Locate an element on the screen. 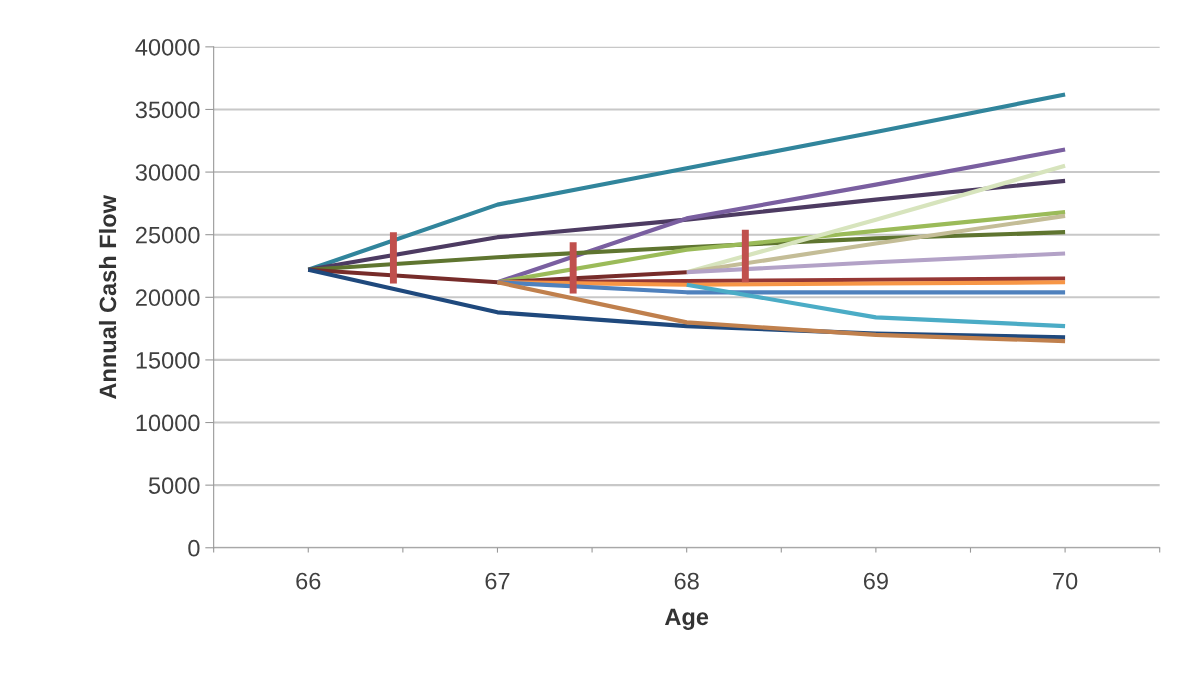 The height and width of the screenshot is (689, 1187). y-tick-label: 15000 is located at coordinates (168, 360).